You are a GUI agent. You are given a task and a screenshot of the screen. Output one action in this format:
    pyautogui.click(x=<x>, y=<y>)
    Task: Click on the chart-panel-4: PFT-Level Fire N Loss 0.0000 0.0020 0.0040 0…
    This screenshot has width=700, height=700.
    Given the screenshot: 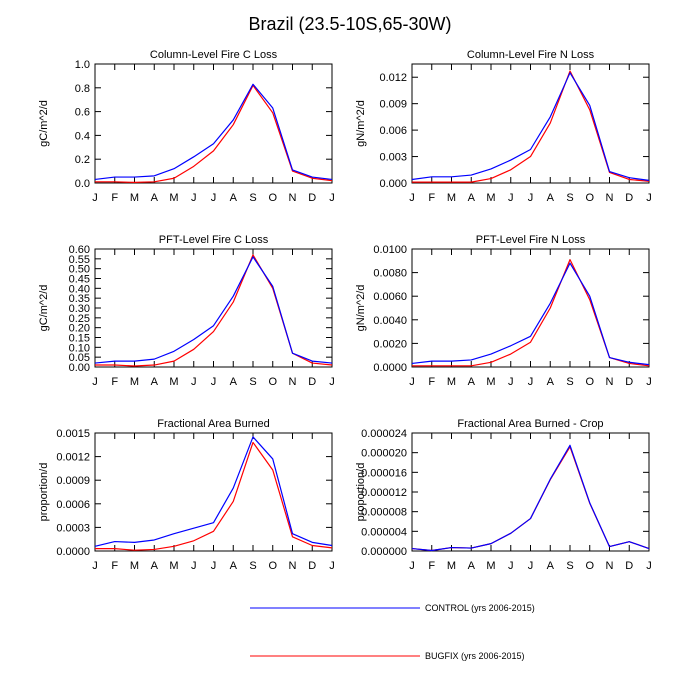 What is the action you would take?
    pyautogui.click(x=503, y=311)
    